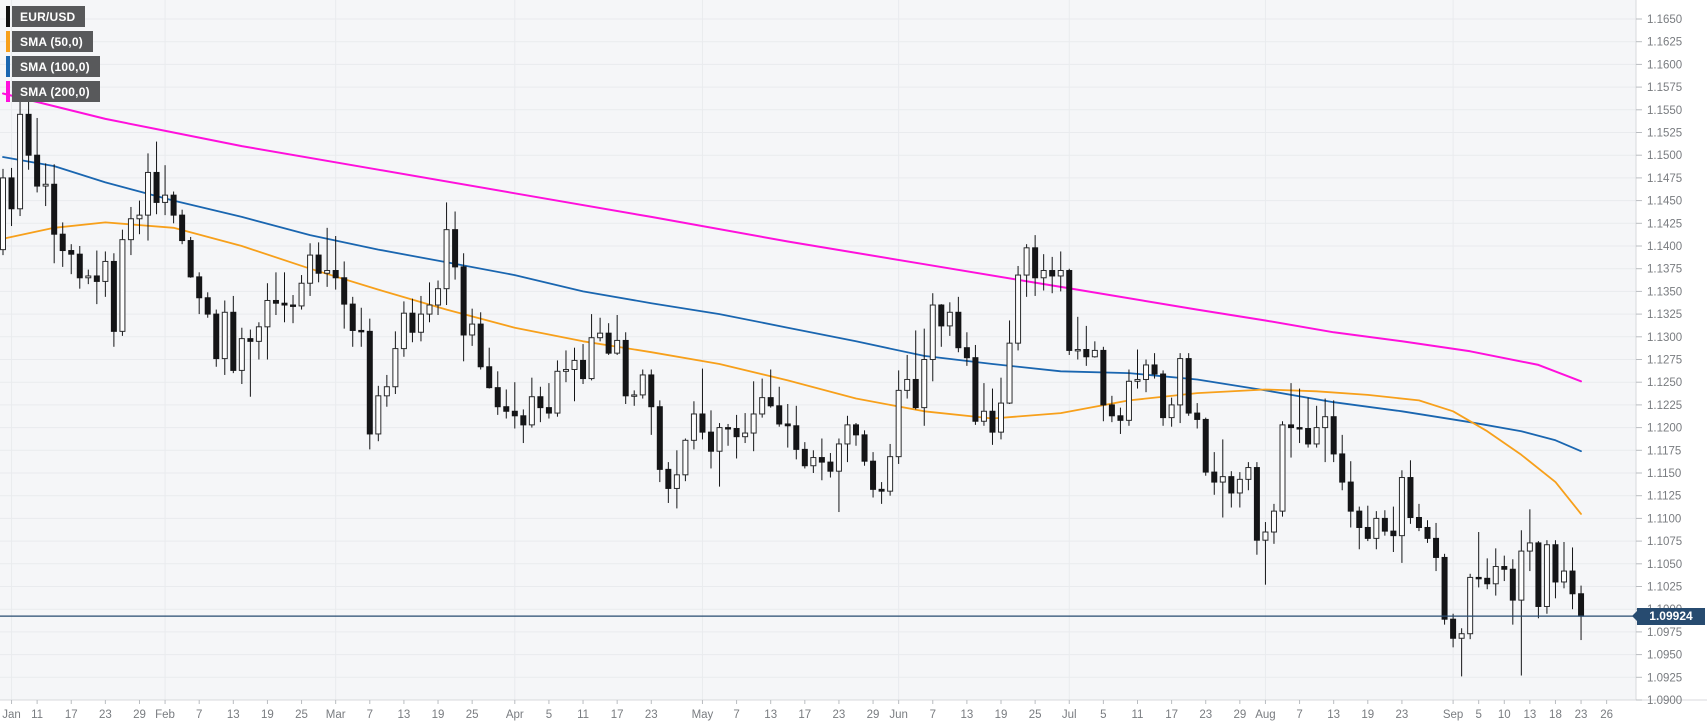  I want to click on svg-text: 1.1200, so click(1664, 429).